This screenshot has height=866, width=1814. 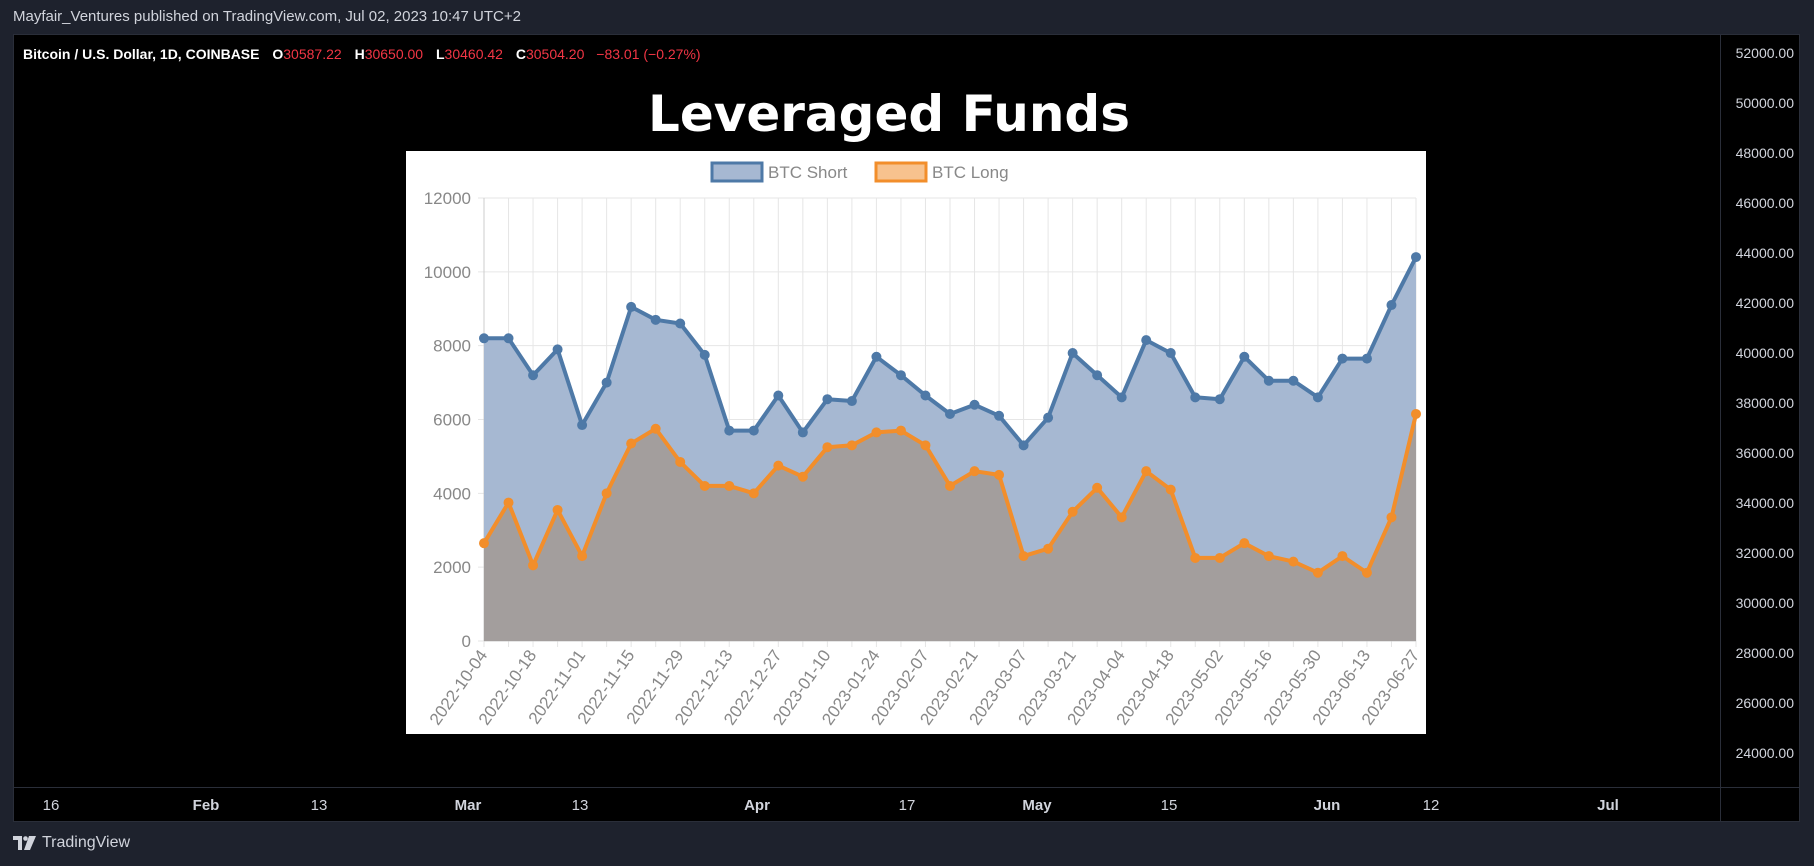 What do you see at coordinates (1327, 805) in the screenshot?
I see `time-tick: Jun` at bounding box center [1327, 805].